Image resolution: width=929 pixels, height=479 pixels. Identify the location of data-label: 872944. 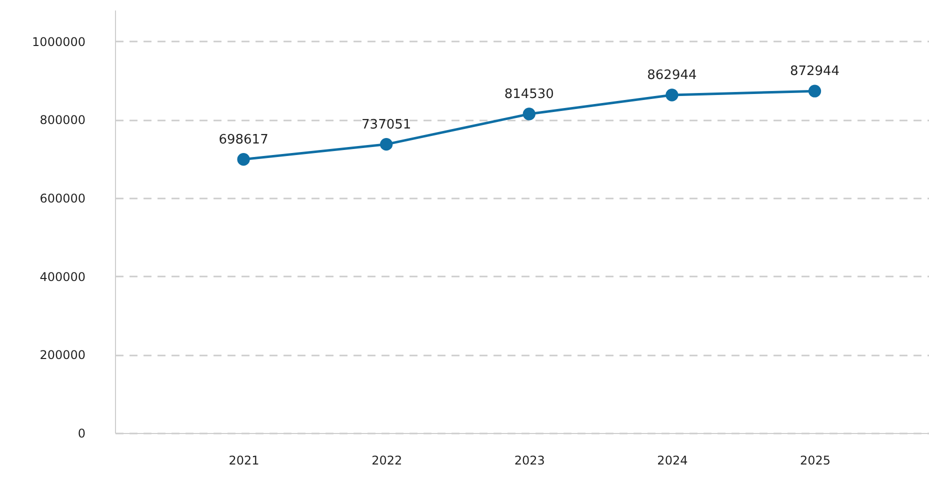
(815, 72).